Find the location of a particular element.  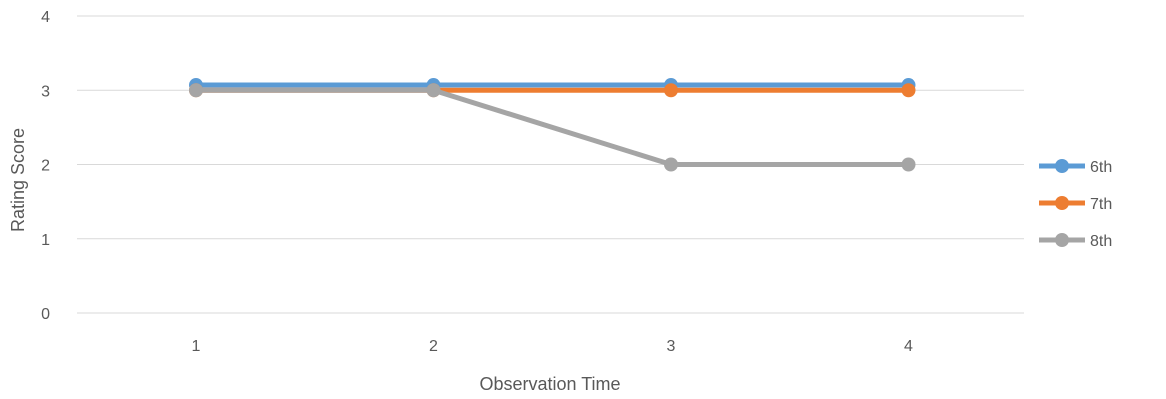

legend-label: 6th is located at coordinates (1101, 167).